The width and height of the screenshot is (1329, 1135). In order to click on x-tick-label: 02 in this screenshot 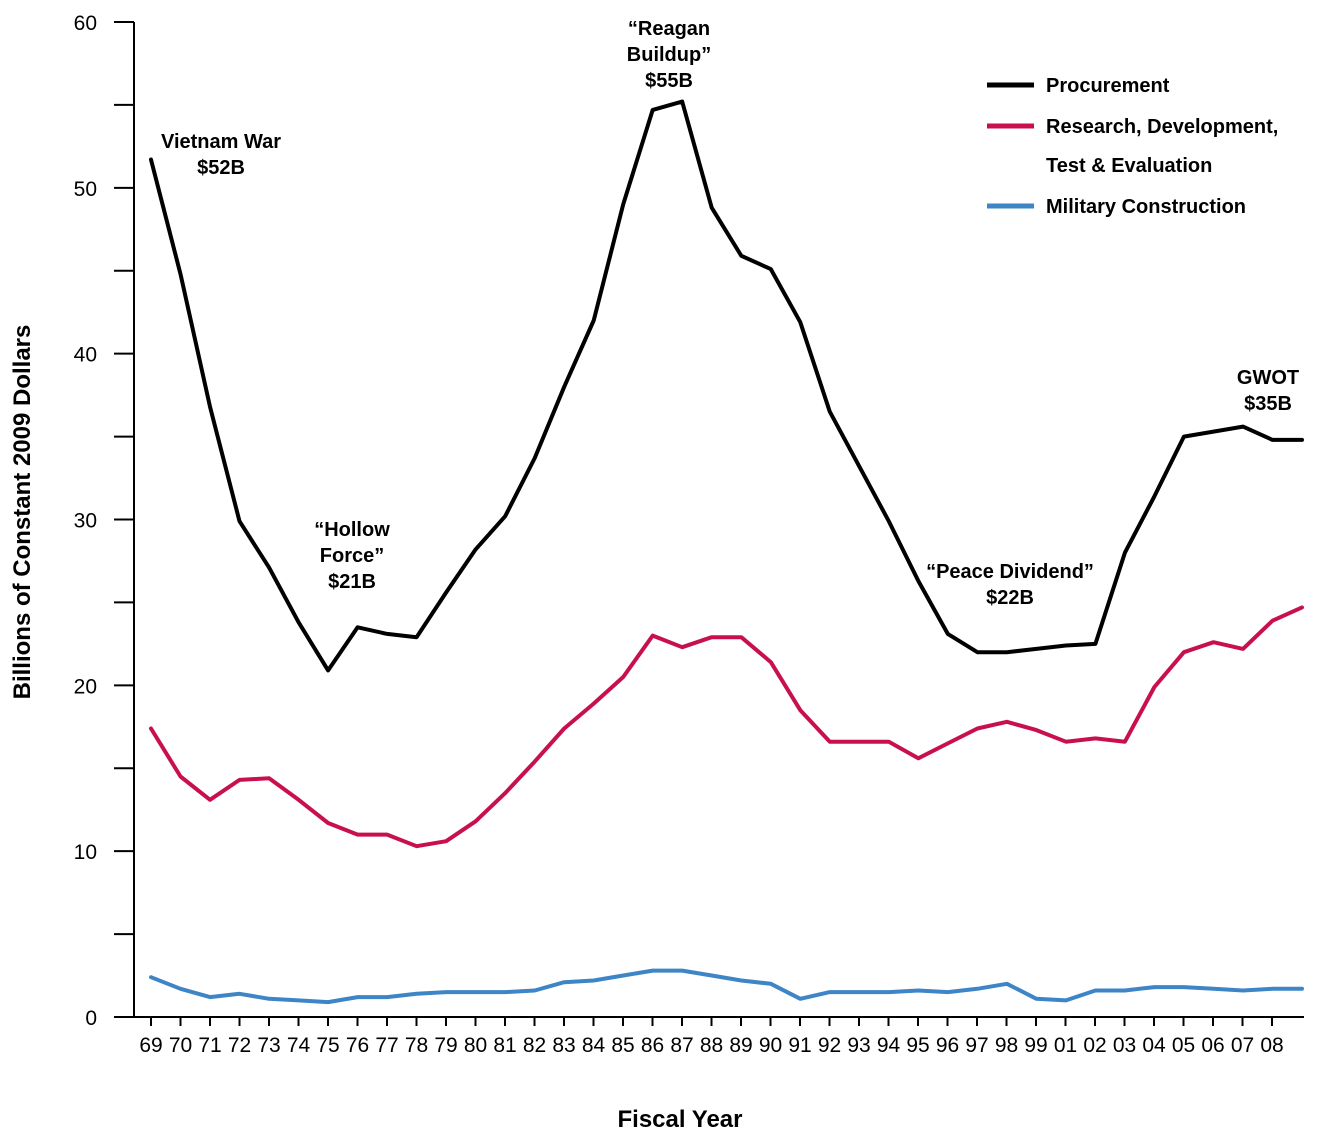, I will do `click(1094, 1045)`.